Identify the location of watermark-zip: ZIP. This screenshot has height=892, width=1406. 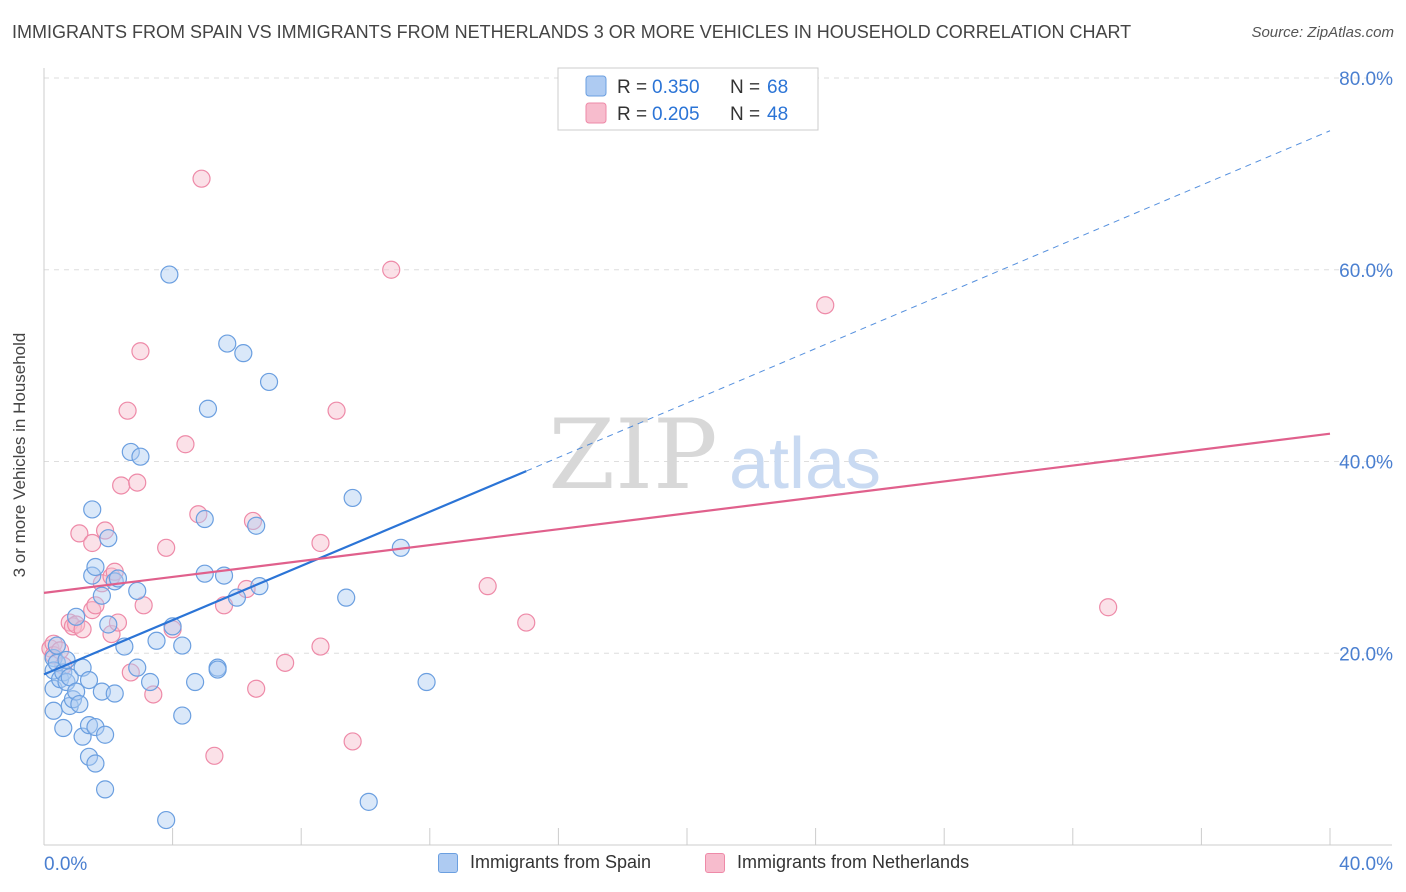
(632, 455).